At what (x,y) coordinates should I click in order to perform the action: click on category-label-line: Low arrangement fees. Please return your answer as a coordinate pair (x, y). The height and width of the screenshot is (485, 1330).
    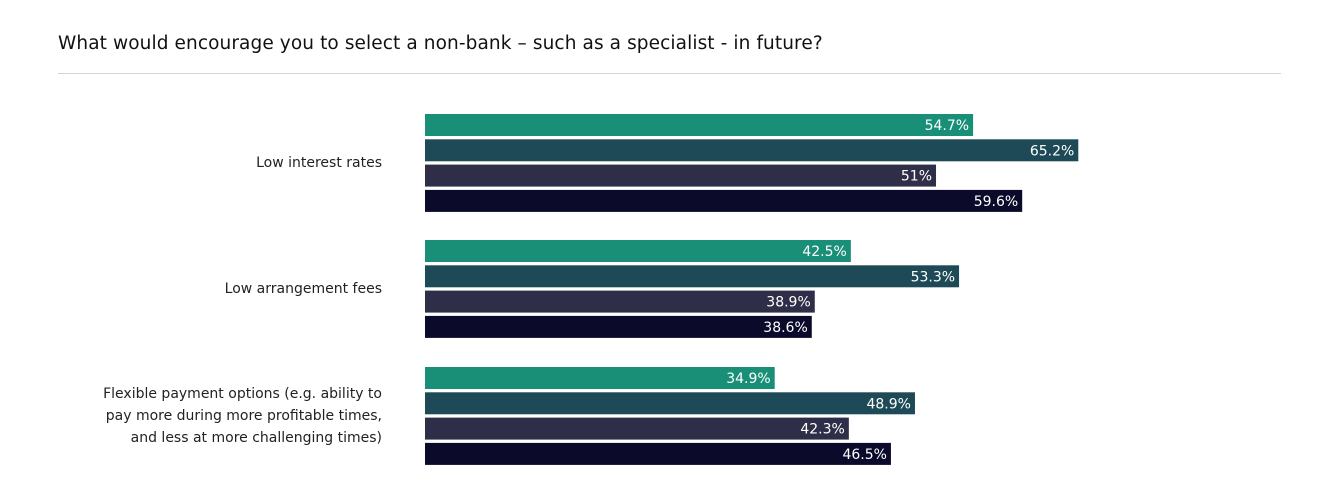
    Looking at the image, I should click on (303, 288).